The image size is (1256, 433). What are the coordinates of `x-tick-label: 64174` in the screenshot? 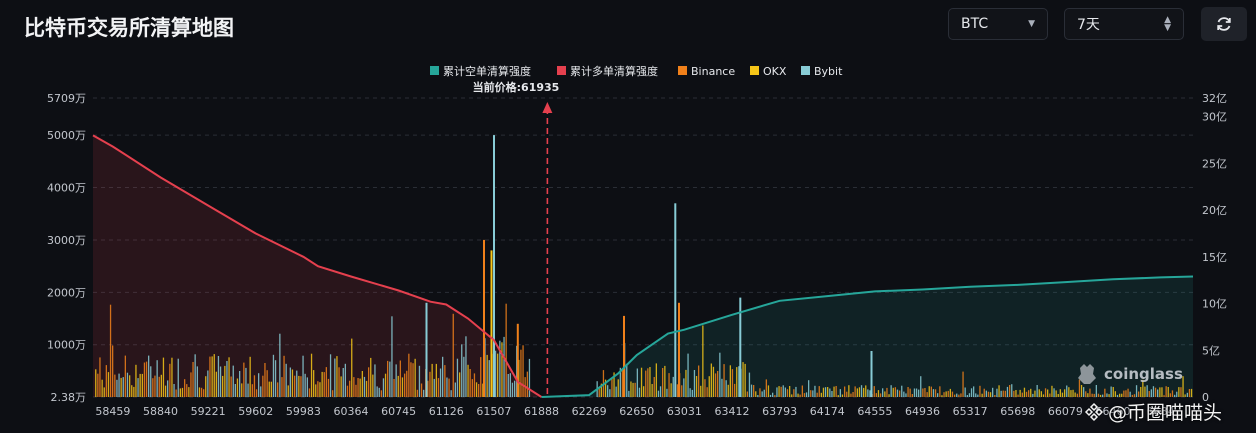 It's located at (827, 411).